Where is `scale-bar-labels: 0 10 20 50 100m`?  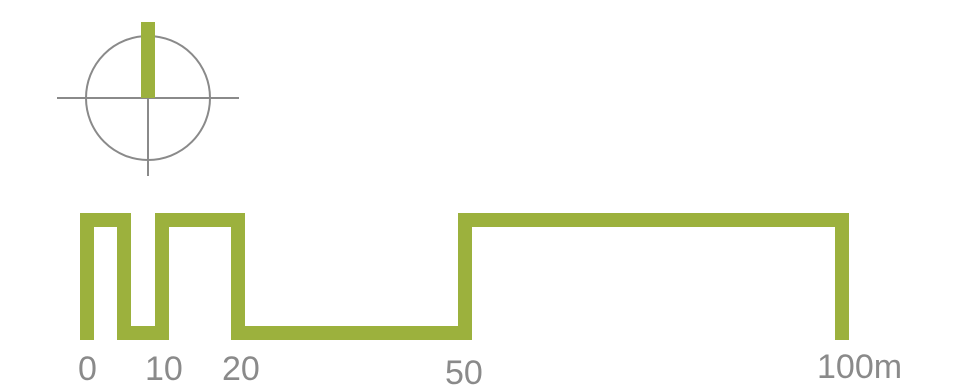 scale-bar-labels: 0 10 20 50 100m is located at coordinates (490, 370).